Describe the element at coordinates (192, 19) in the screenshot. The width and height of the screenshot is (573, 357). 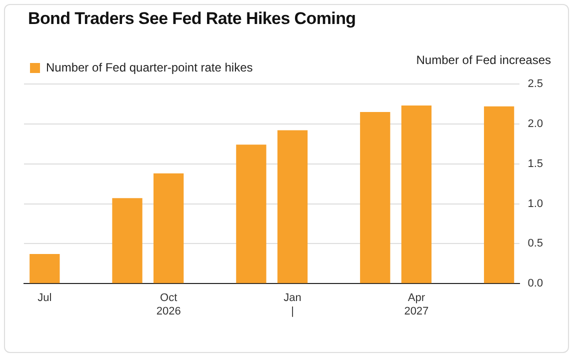
I see `chart-title: Bond Traders See Fed Rate Hikes Coming` at that location.